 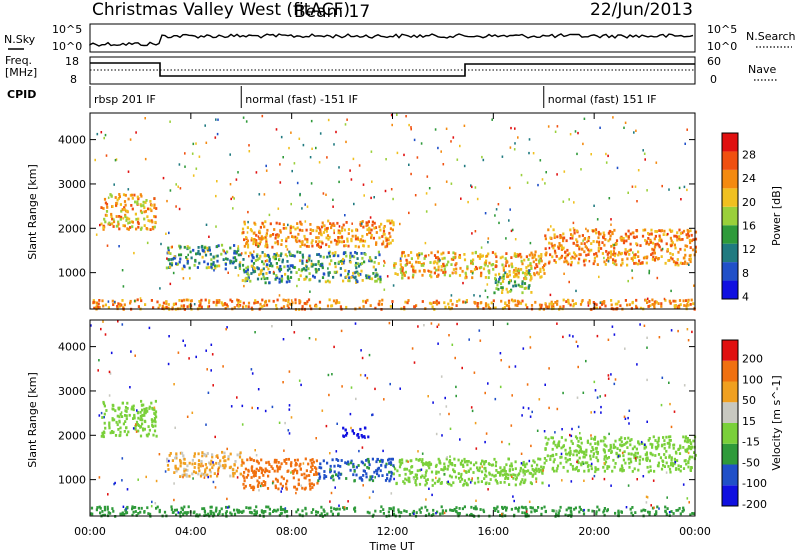 What do you see at coordinates (125, 99) in the screenshot?
I see `cpid-segment-label: rbsp 201 IF` at bounding box center [125, 99].